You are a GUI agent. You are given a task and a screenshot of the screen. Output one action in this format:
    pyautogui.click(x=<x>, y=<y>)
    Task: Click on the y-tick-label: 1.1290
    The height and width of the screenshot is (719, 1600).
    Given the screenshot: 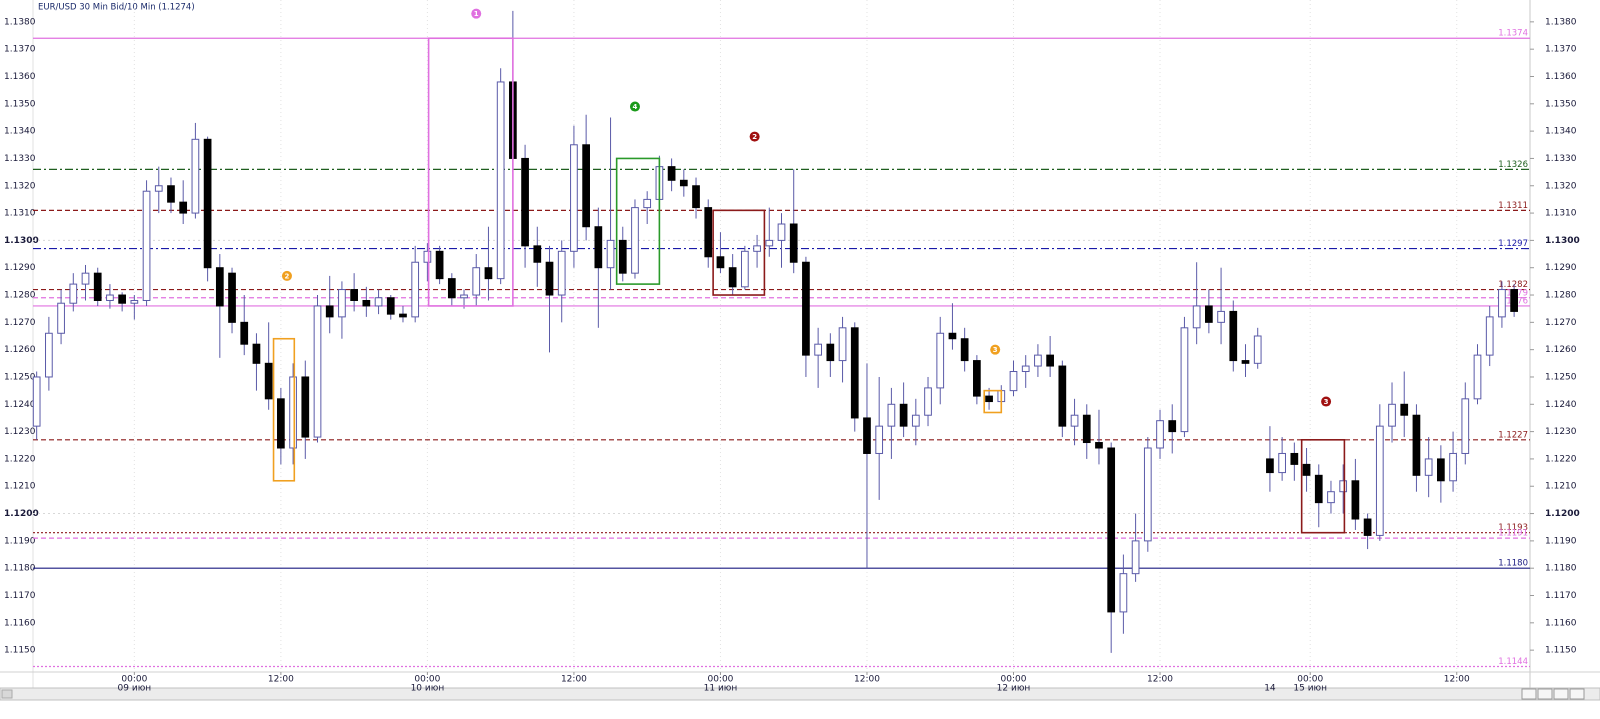 What is the action you would take?
    pyautogui.click(x=20, y=268)
    